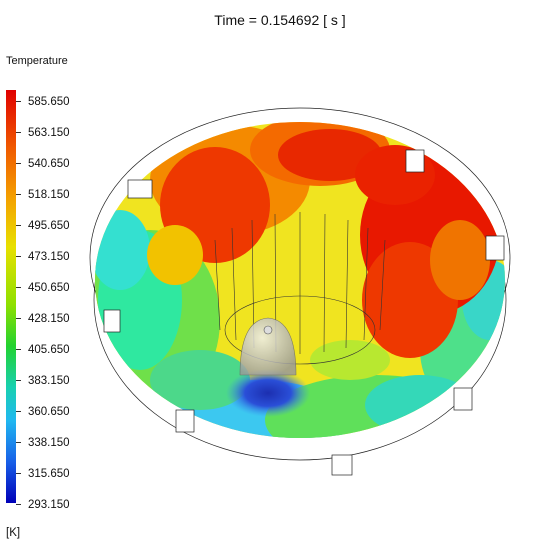 The height and width of the screenshot is (560, 560). What do you see at coordinates (43, 350) in the screenshot?
I see `legend-tick-9: 405.650` at bounding box center [43, 350].